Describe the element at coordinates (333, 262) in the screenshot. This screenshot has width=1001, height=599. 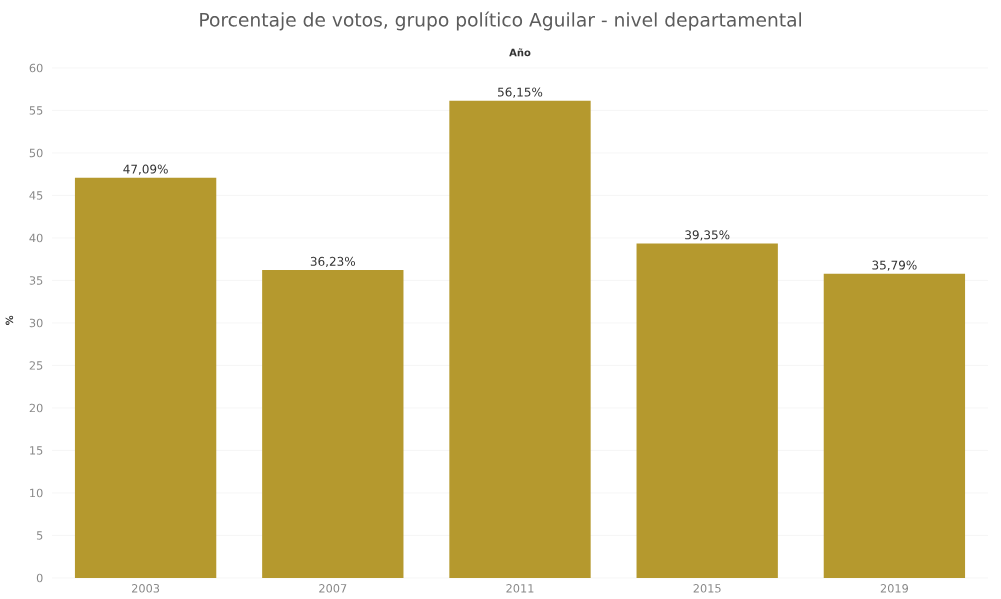
I see `data-label: 36,23%` at that location.